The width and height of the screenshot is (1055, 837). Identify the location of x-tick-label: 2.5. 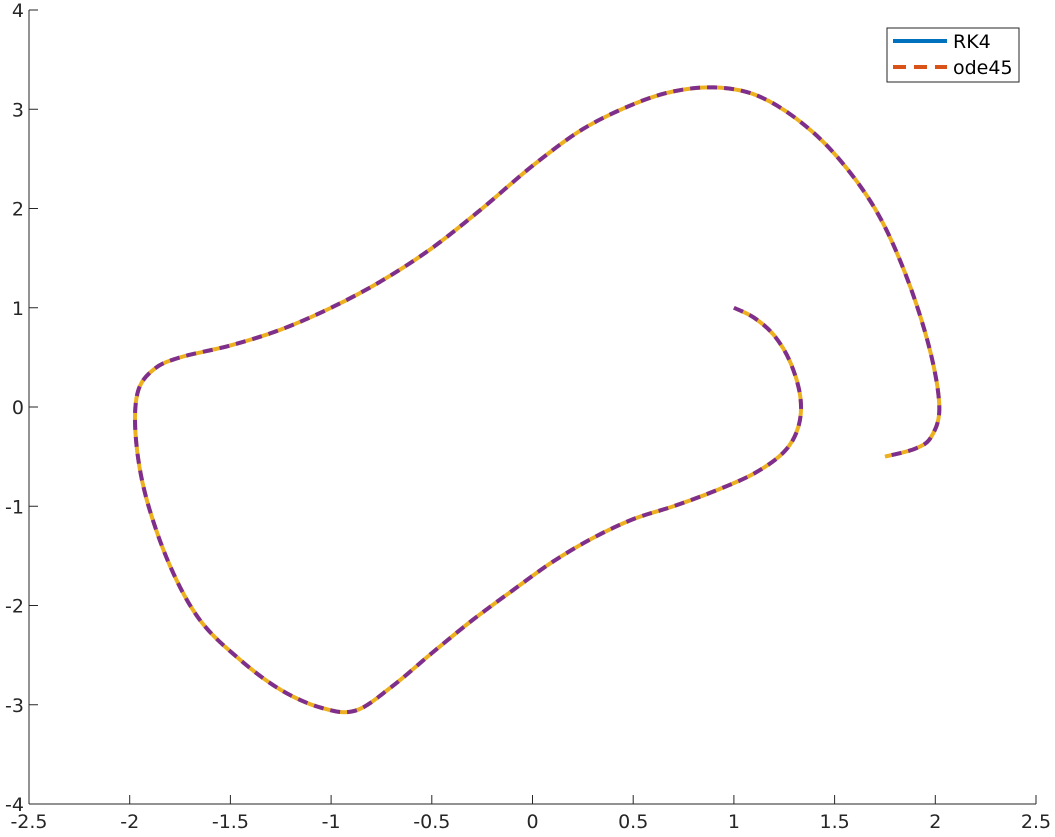
(1036, 822).